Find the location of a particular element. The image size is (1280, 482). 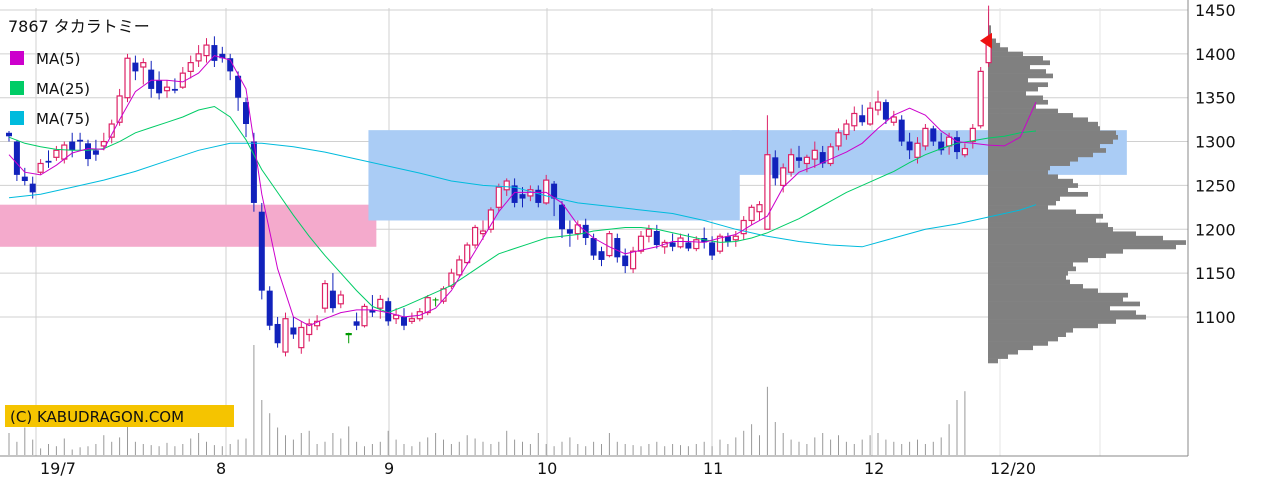

y-tick-label: 1200 is located at coordinates (1215, 229).